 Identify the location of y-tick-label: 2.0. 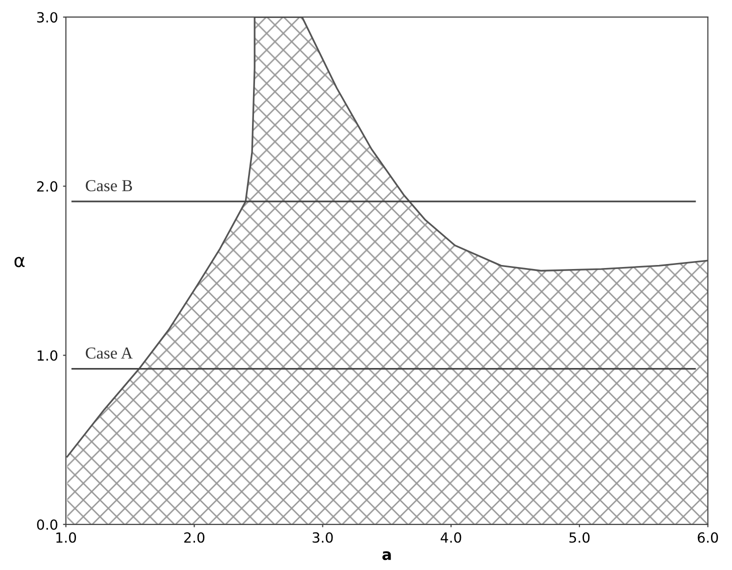
(47, 186).